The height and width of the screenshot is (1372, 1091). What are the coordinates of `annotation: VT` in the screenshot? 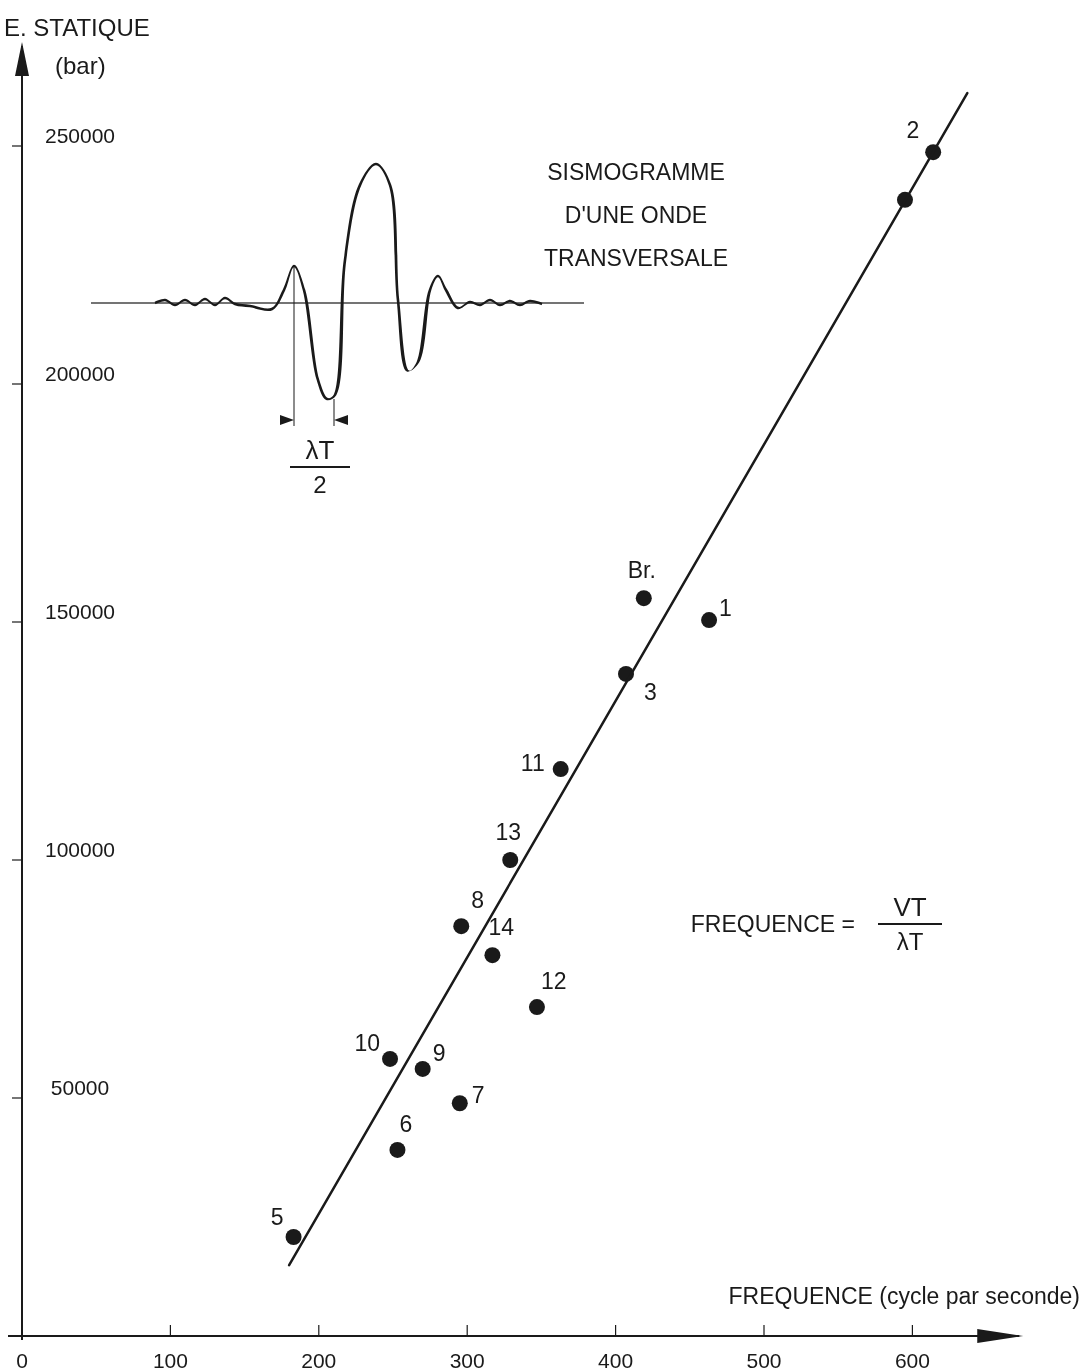 It's located at (910, 907).